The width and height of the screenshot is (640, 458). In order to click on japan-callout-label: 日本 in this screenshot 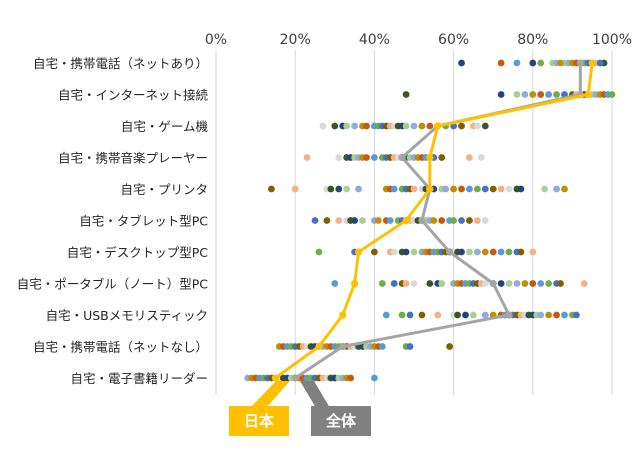, I will do `click(259, 421)`.